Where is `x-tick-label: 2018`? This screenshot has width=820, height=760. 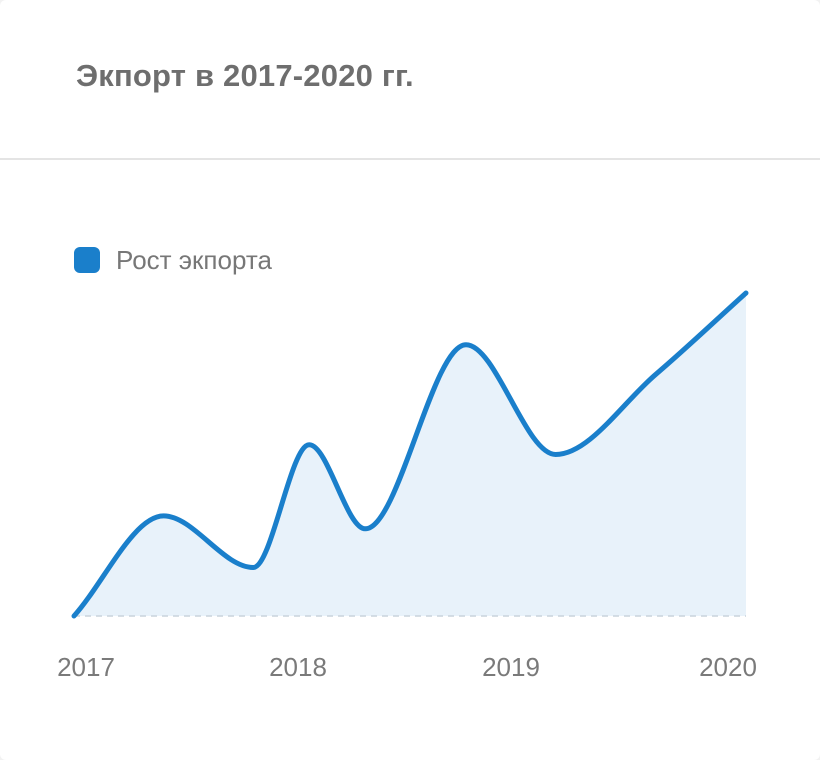 x-tick-label: 2018 is located at coordinates (298, 667).